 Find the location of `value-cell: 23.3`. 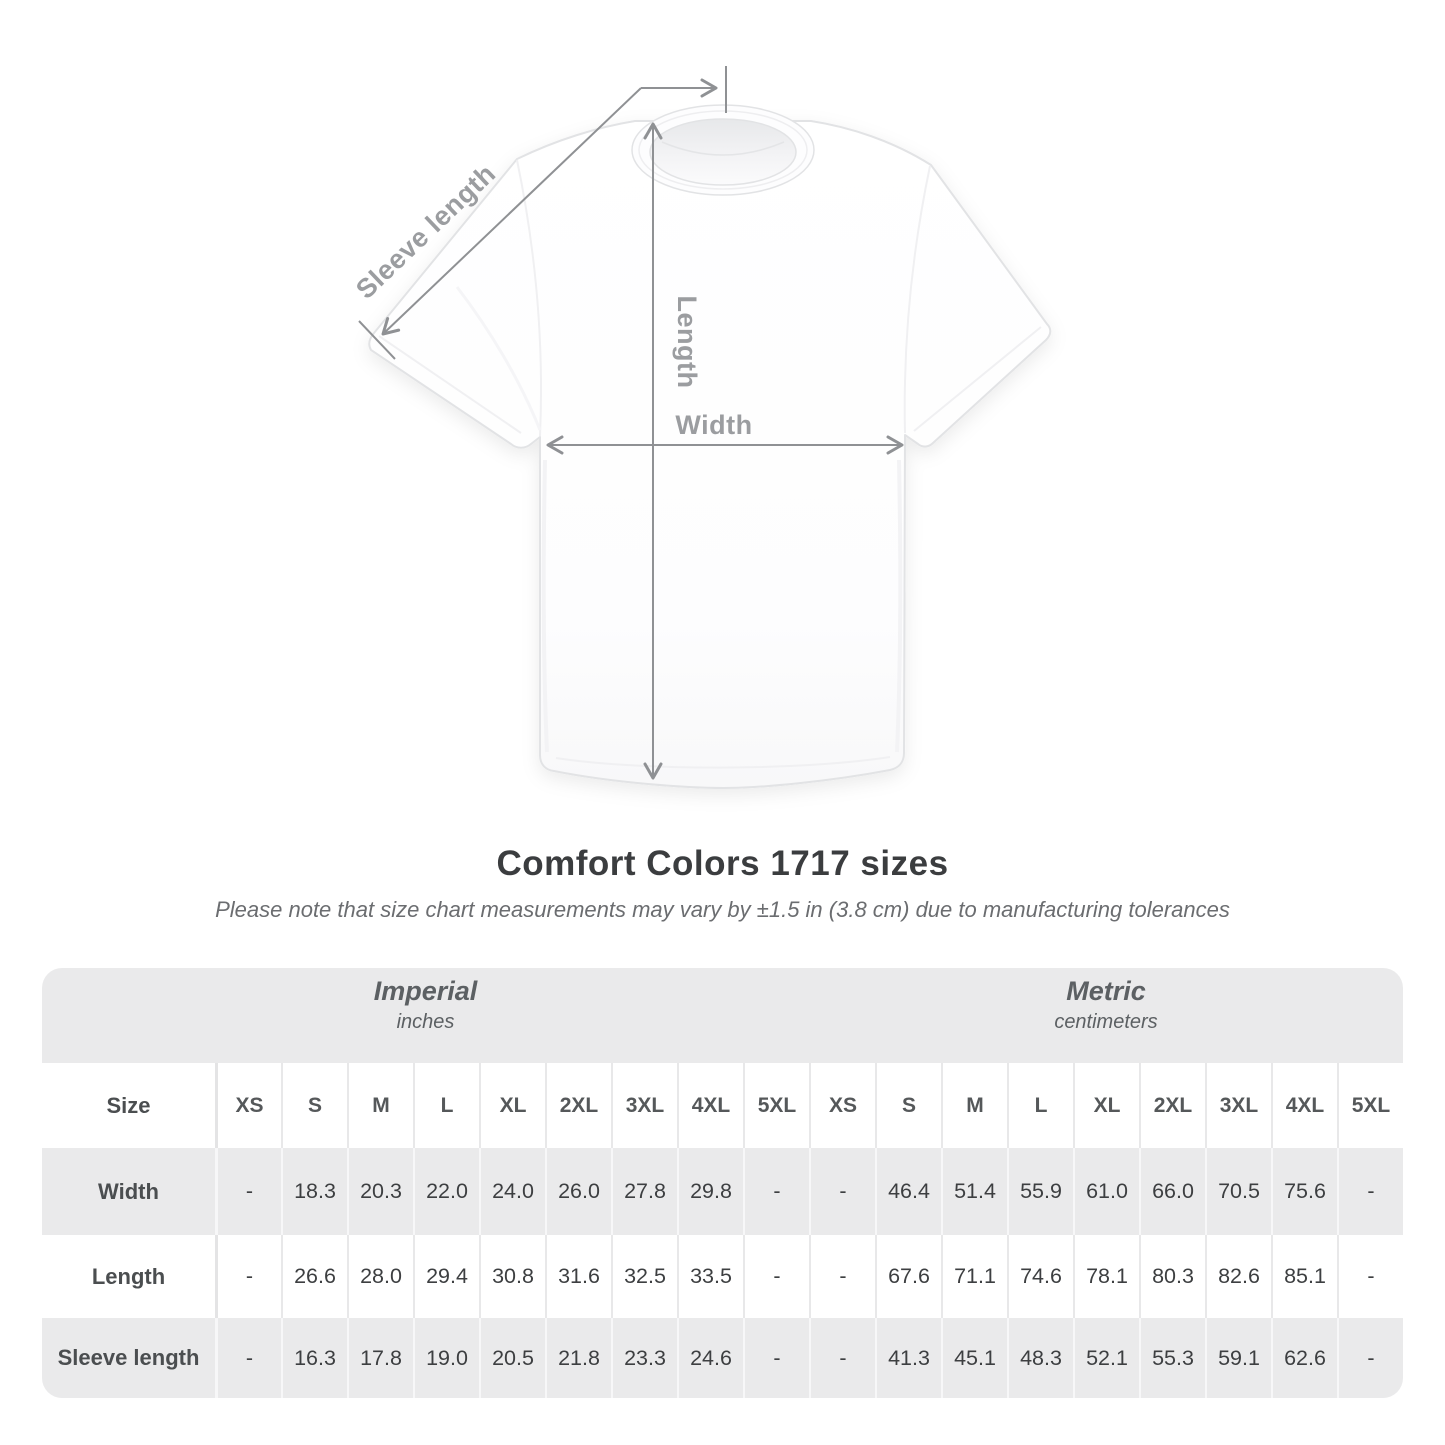

value-cell: 23.3 is located at coordinates (644, 1358).